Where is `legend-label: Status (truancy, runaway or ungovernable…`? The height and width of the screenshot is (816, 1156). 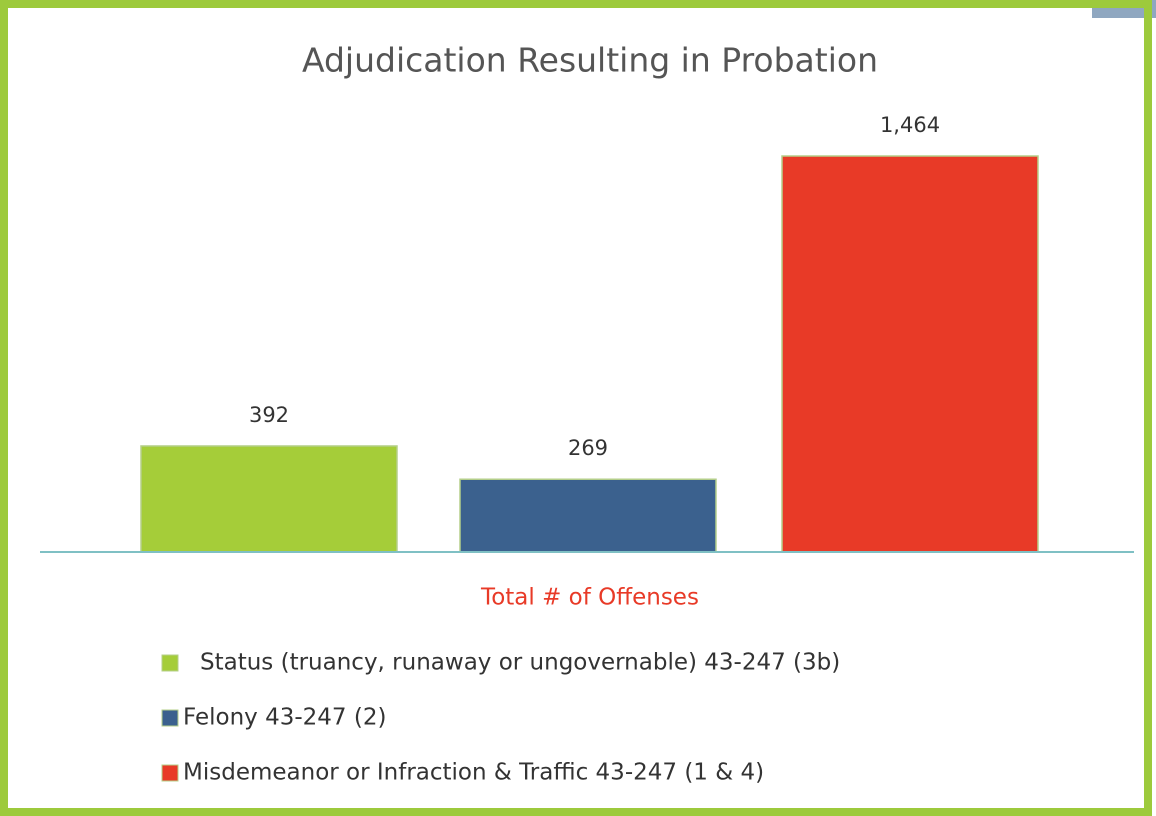 legend-label: Status (truancy, runaway or ungovernable… is located at coordinates (520, 663).